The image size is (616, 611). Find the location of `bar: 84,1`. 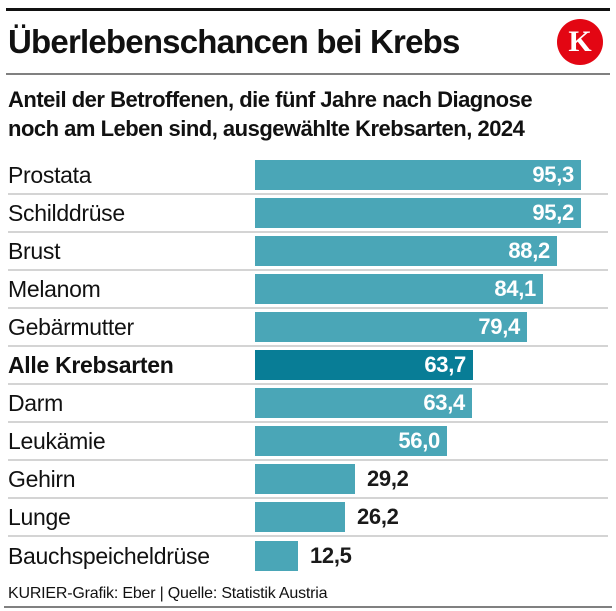

bar: 84,1 is located at coordinates (399, 289).